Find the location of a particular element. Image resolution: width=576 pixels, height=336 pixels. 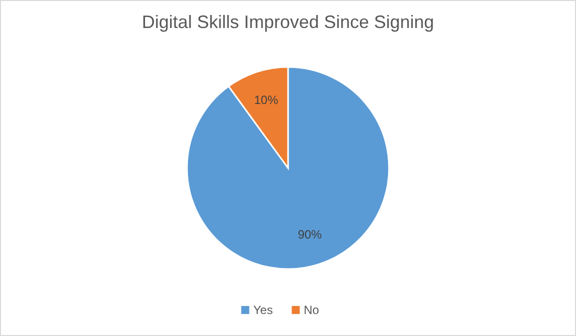

data-label: 10% is located at coordinates (266, 99).